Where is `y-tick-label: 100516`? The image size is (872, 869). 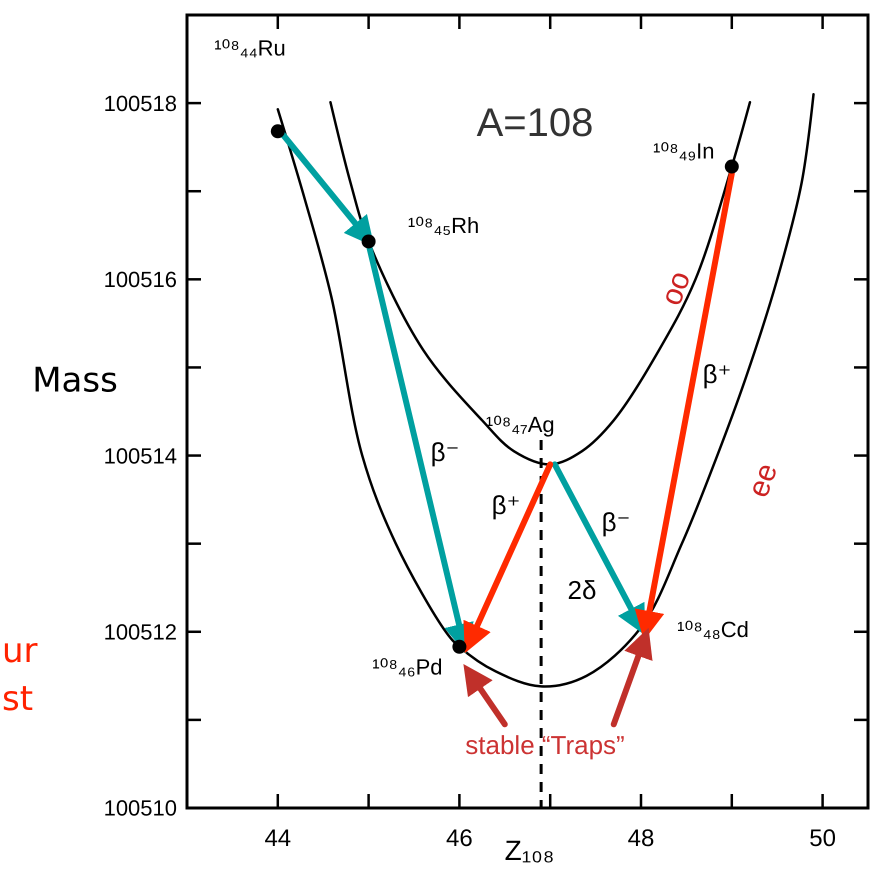
y-tick-label: 100516 is located at coordinates (140, 279).